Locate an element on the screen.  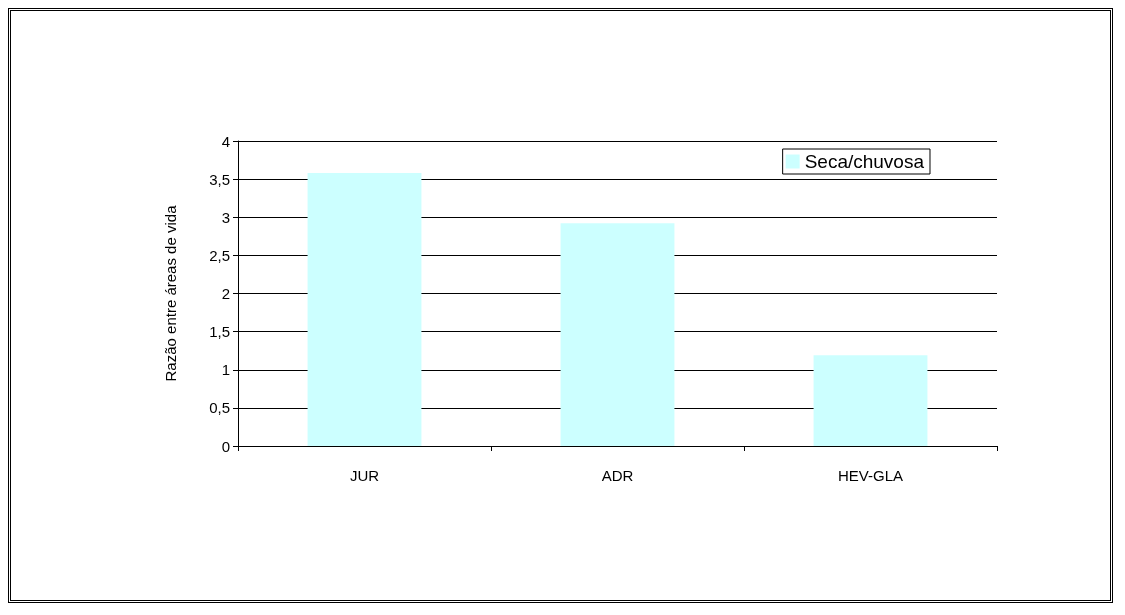
y-tick-label: 0,5 is located at coordinates (219, 408).